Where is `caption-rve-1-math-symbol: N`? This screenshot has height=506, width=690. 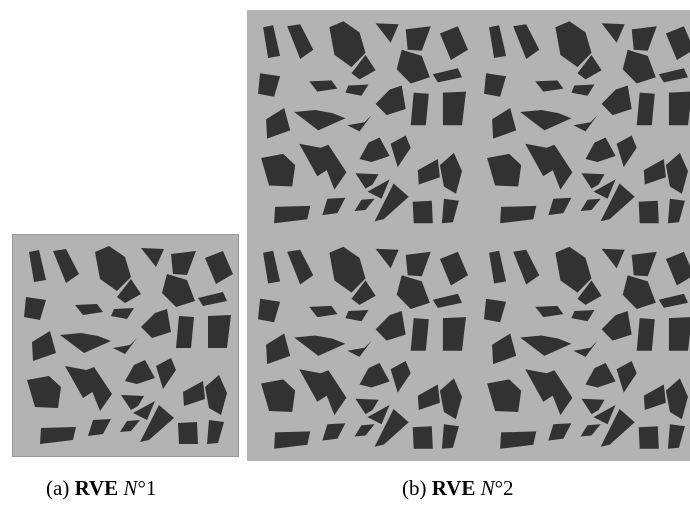
caption-rve-1-math-symbol: N is located at coordinates (130, 488).